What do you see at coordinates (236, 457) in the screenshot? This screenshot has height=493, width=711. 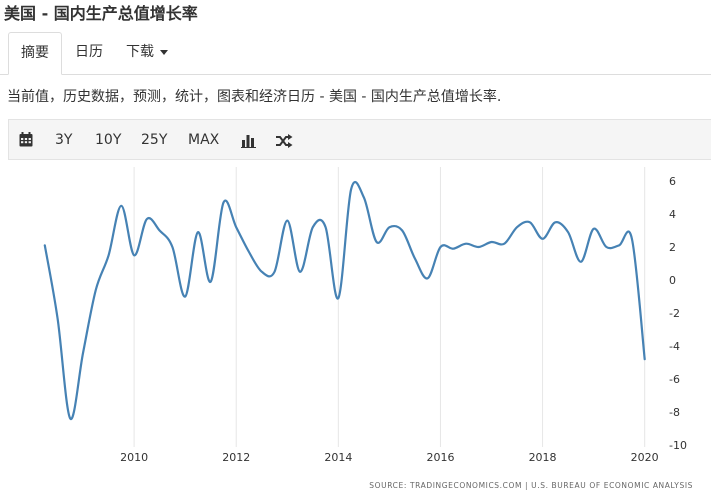 I see `x-tick-label: 2012` at bounding box center [236, 457].